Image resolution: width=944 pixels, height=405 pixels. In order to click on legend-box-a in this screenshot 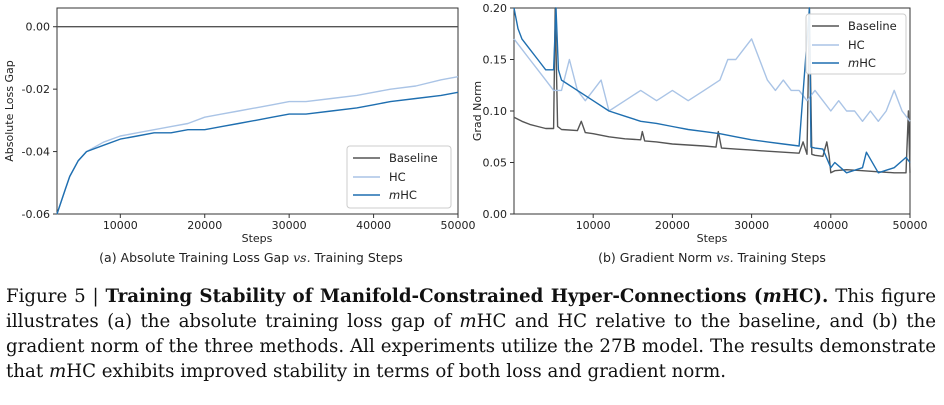, I will do `click(399, 177)`.